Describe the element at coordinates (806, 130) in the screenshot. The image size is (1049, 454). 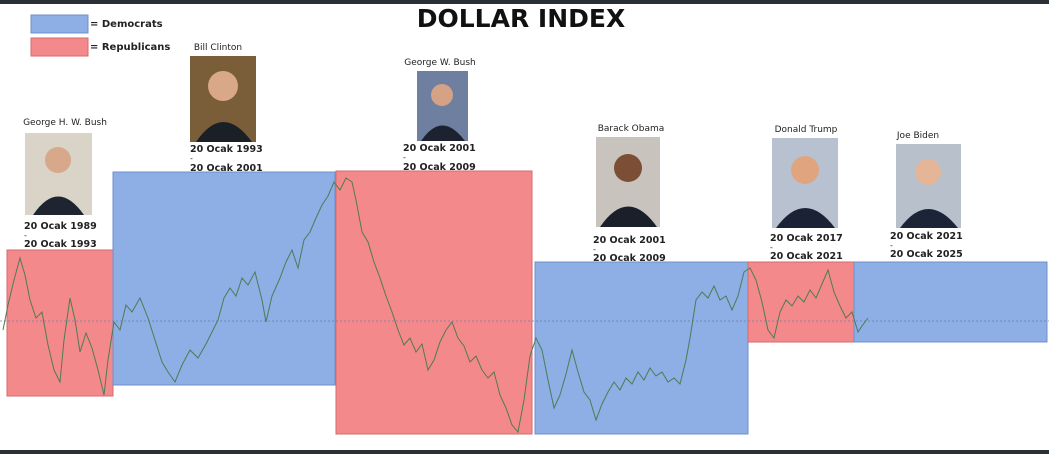
I see `president-name: Donald Trump` at that location.